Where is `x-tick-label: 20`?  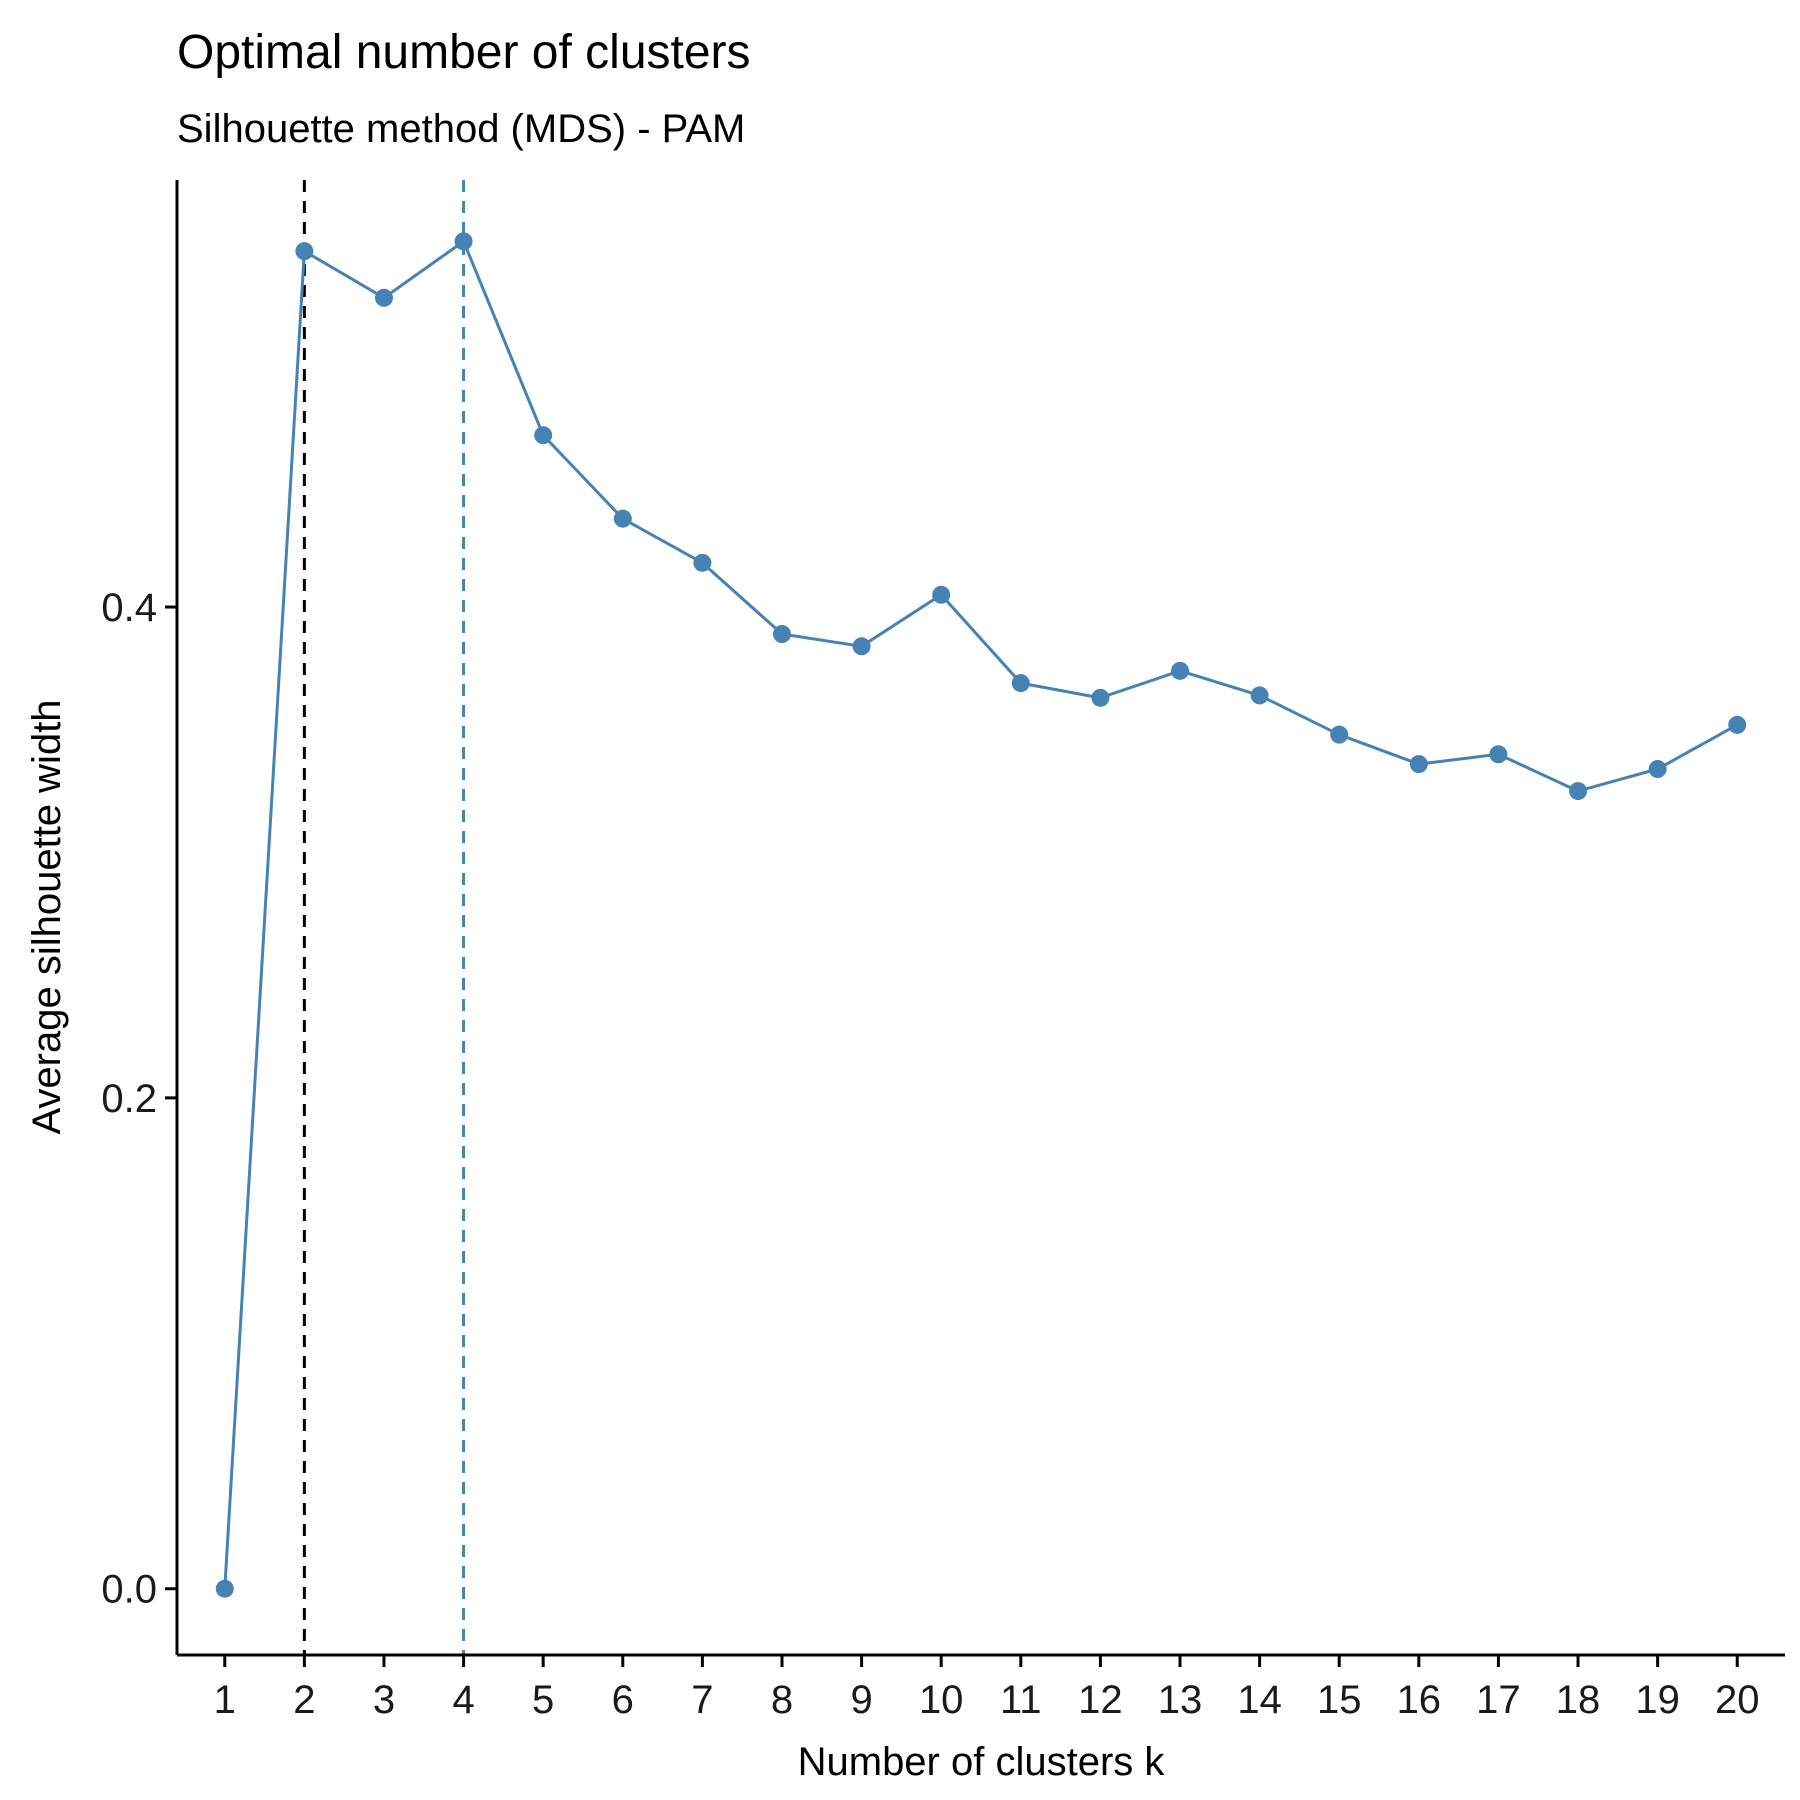 x-tick-label: 20 is located at coordinates (1737, 1700).